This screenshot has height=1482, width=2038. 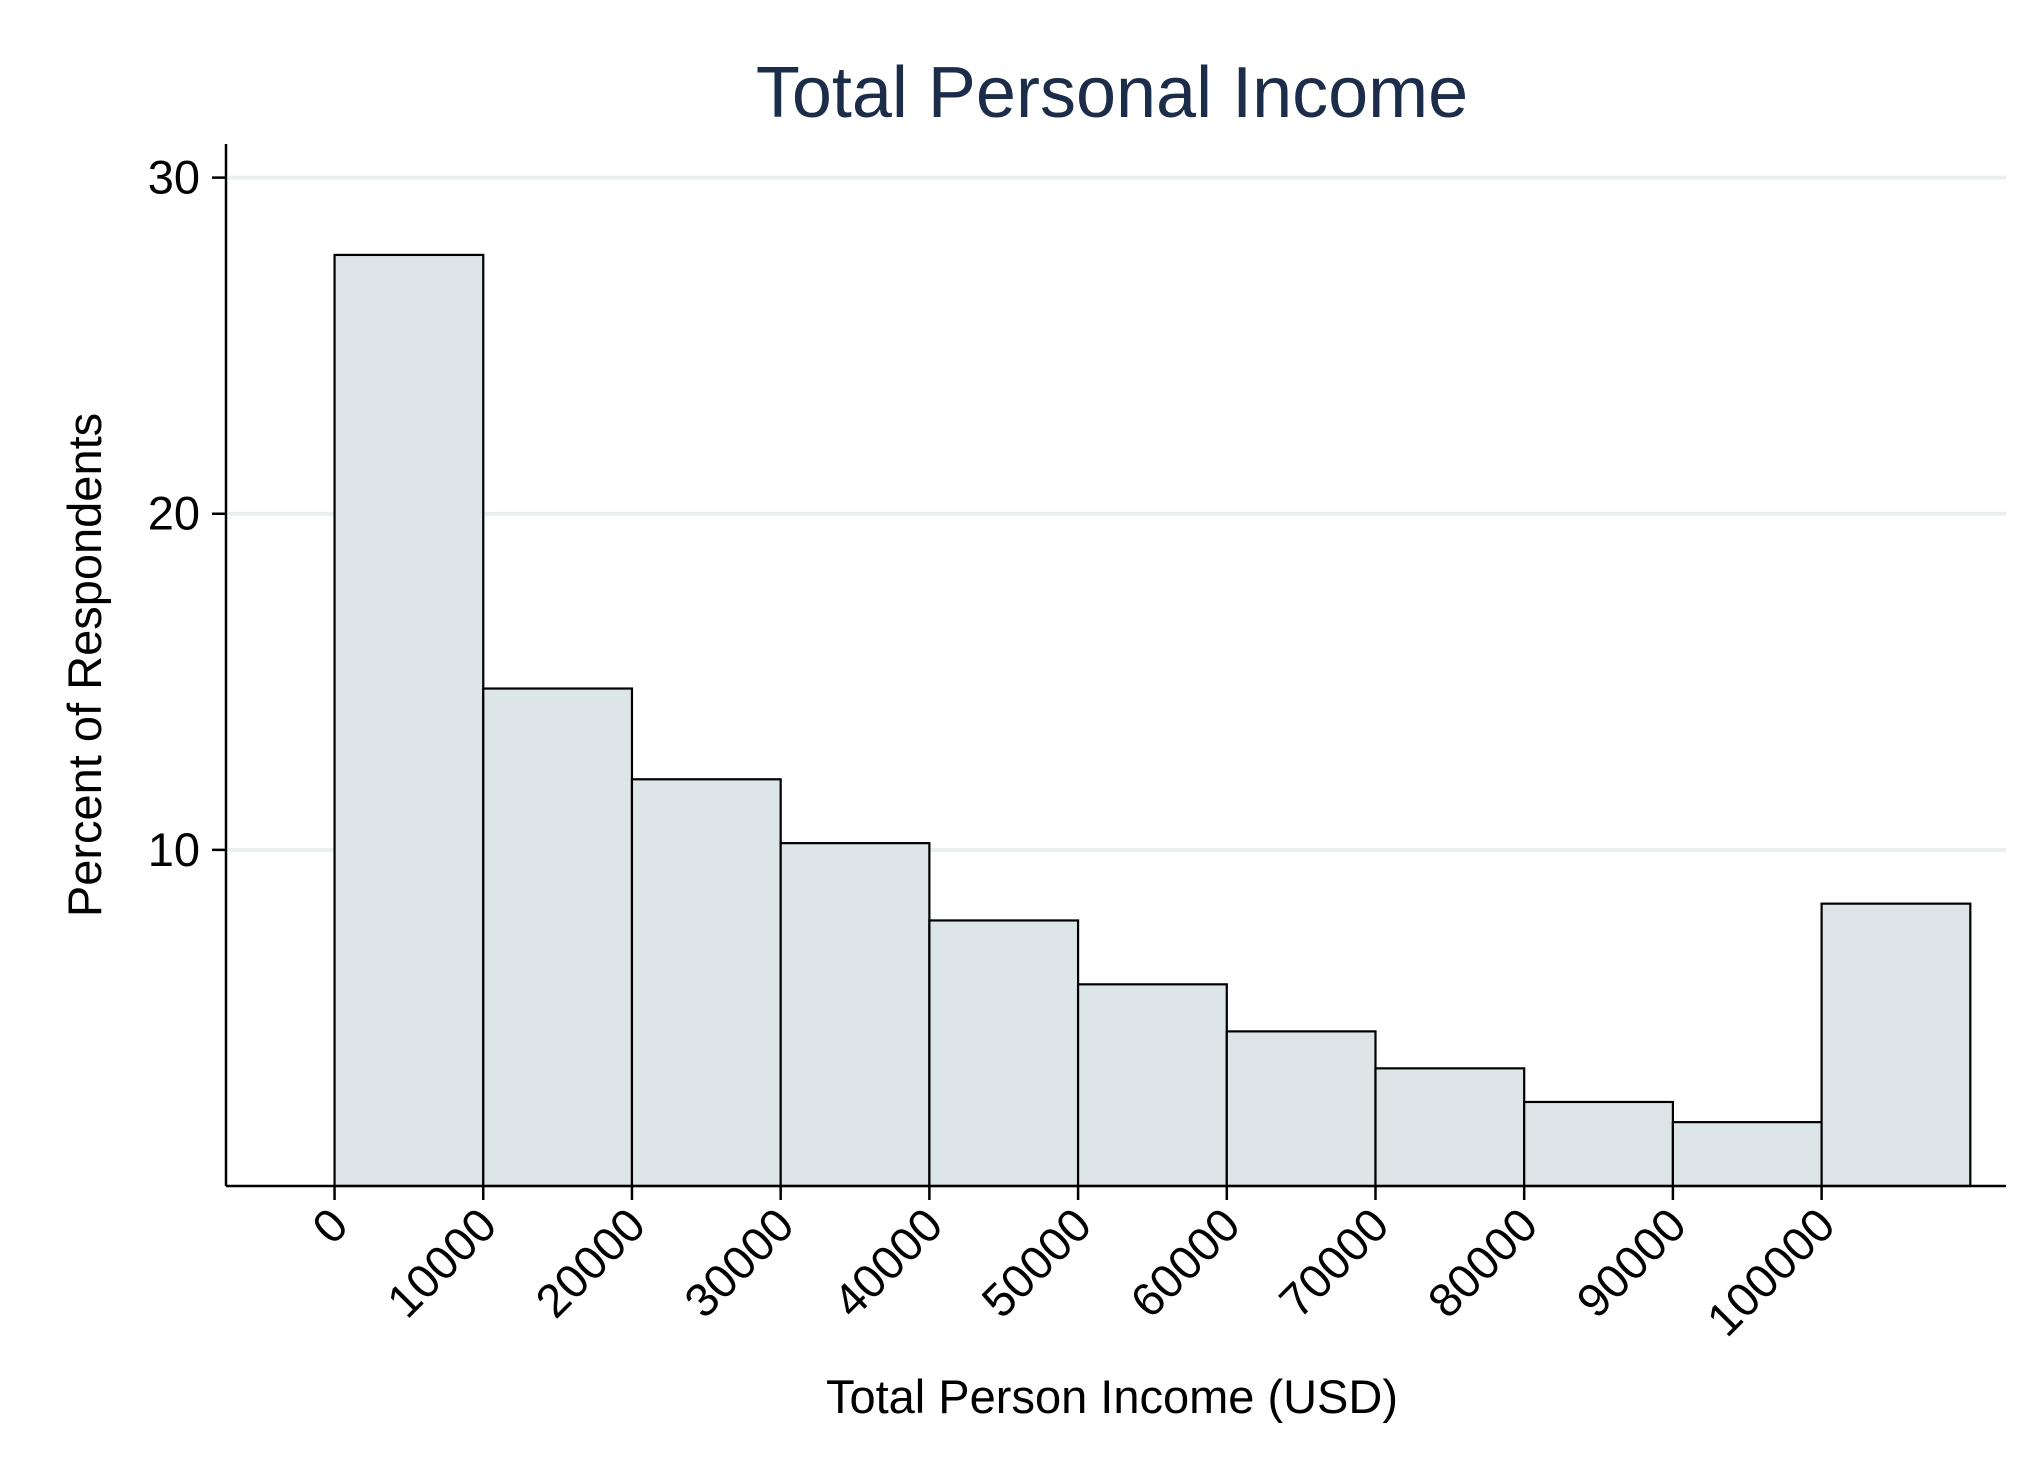 I want to click on y-axis-title: Percent of Respondents, so click(x=84, y=665).